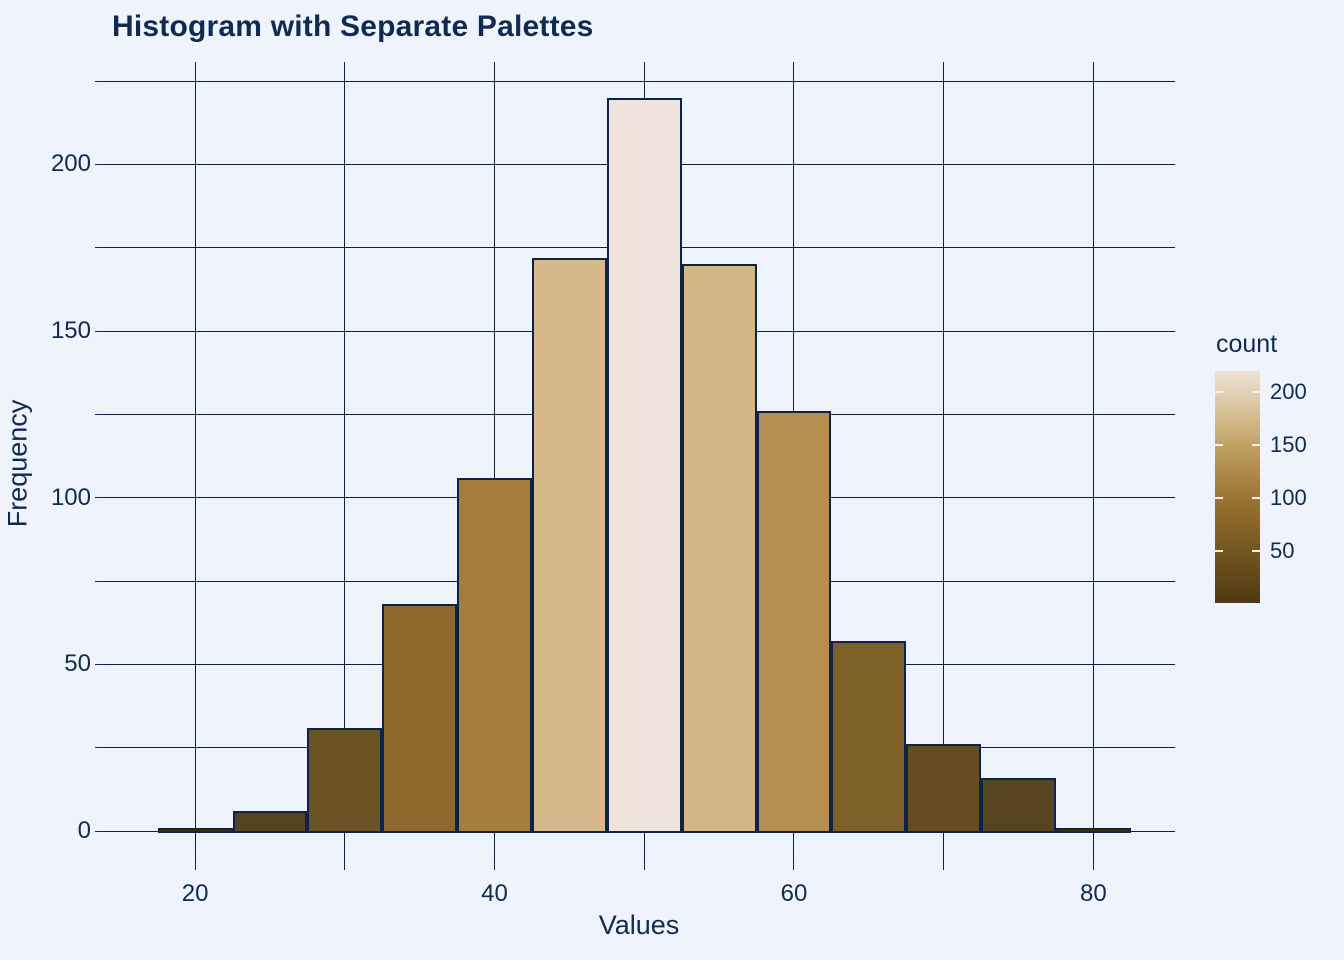 This screenshot has height=960, width=1344. What do you see at coordinates (1288, 498) in the screenshot?
I see `legend-tick-label: 100` at bounding box center [1288, 498].